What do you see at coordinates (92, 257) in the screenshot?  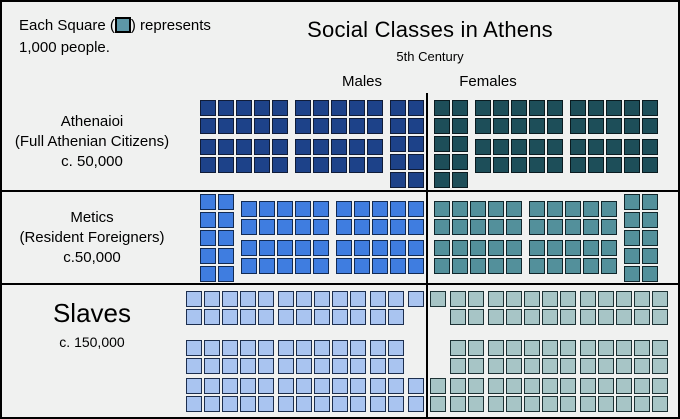 I see `category-count: c.50,000` at bounding box center [92, 257].